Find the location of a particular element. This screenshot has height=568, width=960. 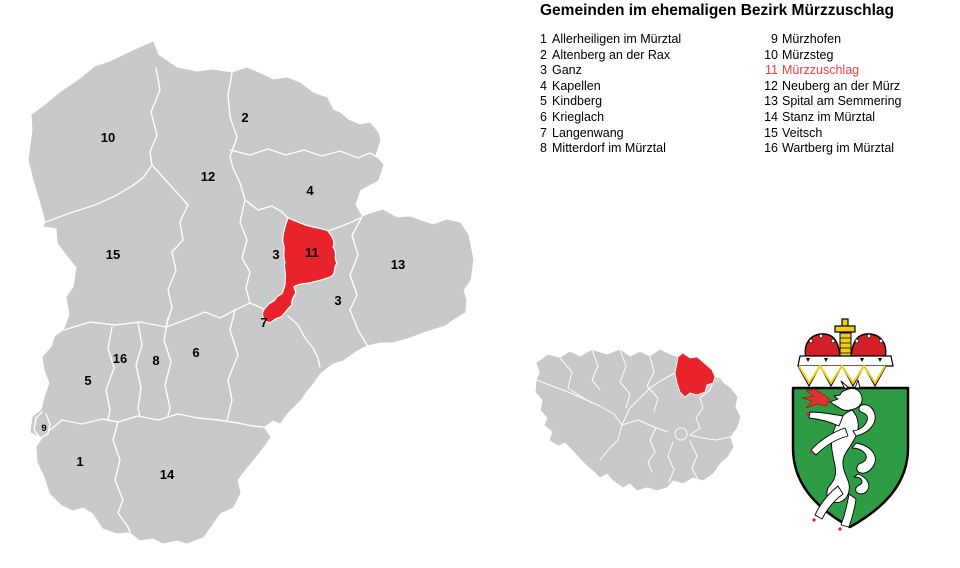

map-label-1: 1 is located at coordinates (79, 461).